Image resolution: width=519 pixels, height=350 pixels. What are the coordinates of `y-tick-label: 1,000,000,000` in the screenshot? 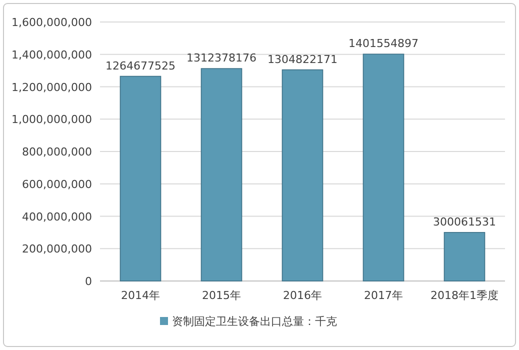 It's located at (52, 119).